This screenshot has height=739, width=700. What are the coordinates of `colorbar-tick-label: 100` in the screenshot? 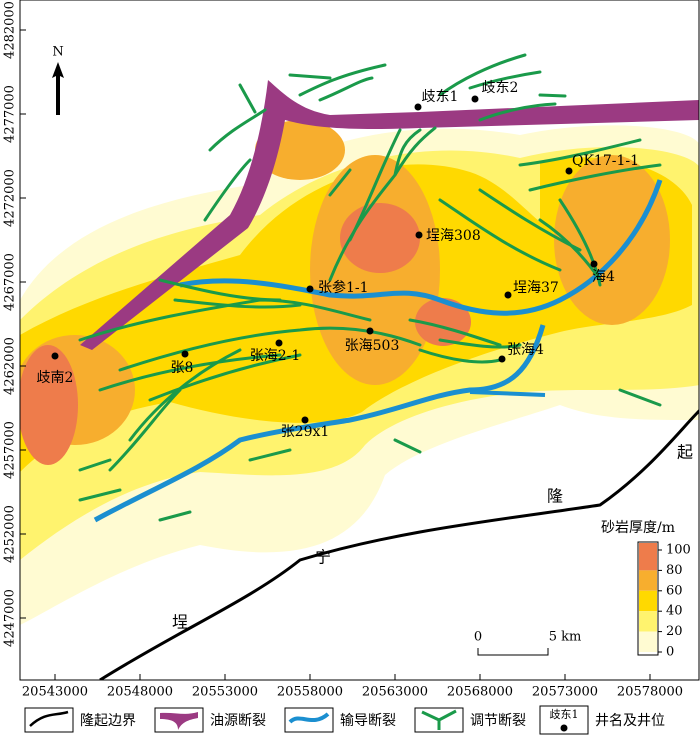 It's located at (678, 550).